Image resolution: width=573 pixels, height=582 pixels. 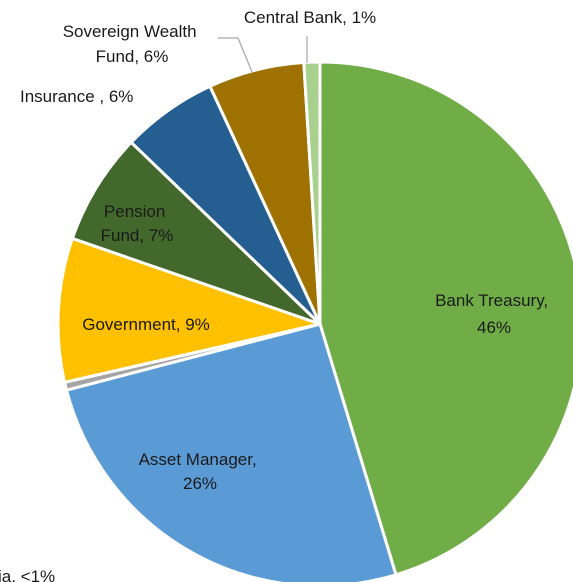 What do you see at coordinates (494, 314) in the screenshot?
I see `label-bank-treasury: Bank Treasury, 46%` at bounding box center [494, 314].